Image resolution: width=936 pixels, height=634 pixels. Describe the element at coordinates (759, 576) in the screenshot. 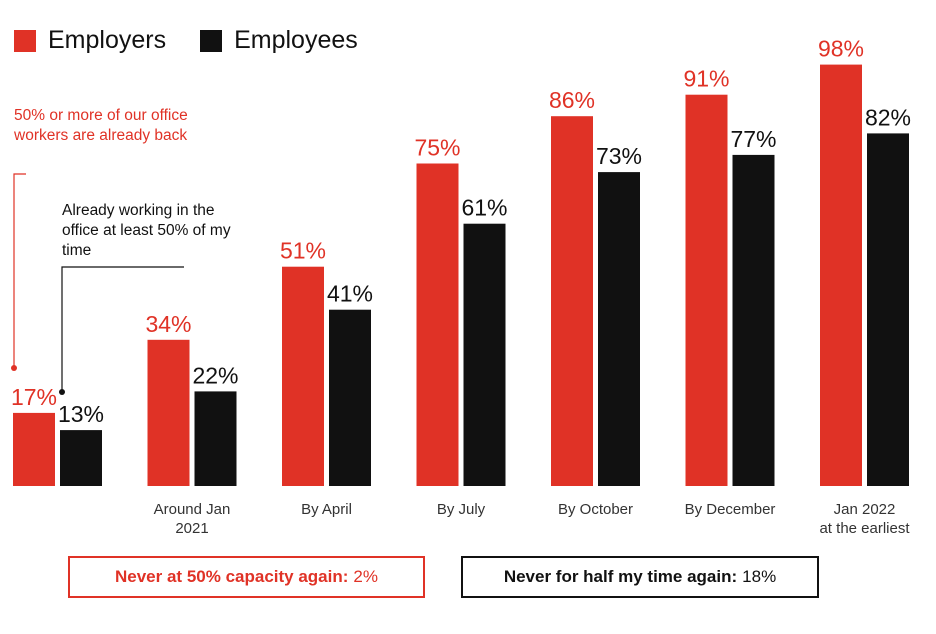

I see `employees-footnote-value: 18%` at that location.